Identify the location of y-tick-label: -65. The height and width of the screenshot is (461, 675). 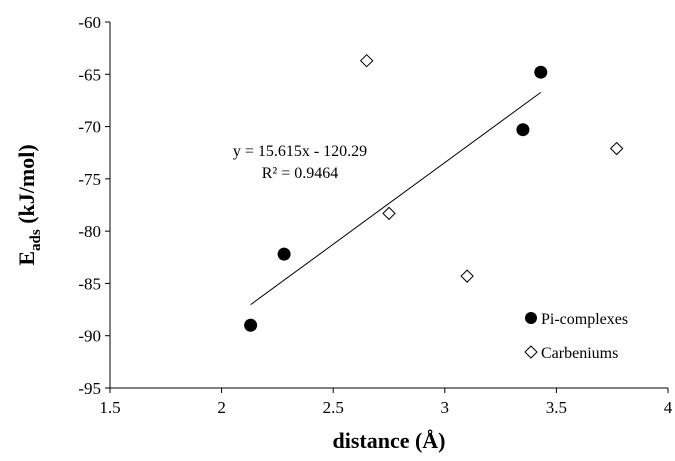
(89, 74).